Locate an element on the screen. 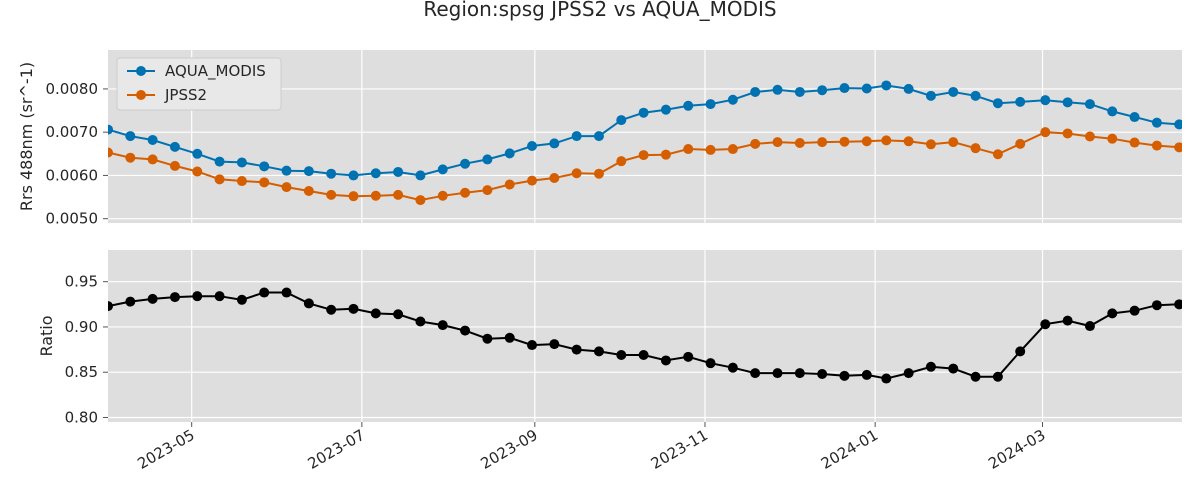 Image resolution: width=1200 pixels, height=500 pixels. legend-box is located at coordinates (199, 84).